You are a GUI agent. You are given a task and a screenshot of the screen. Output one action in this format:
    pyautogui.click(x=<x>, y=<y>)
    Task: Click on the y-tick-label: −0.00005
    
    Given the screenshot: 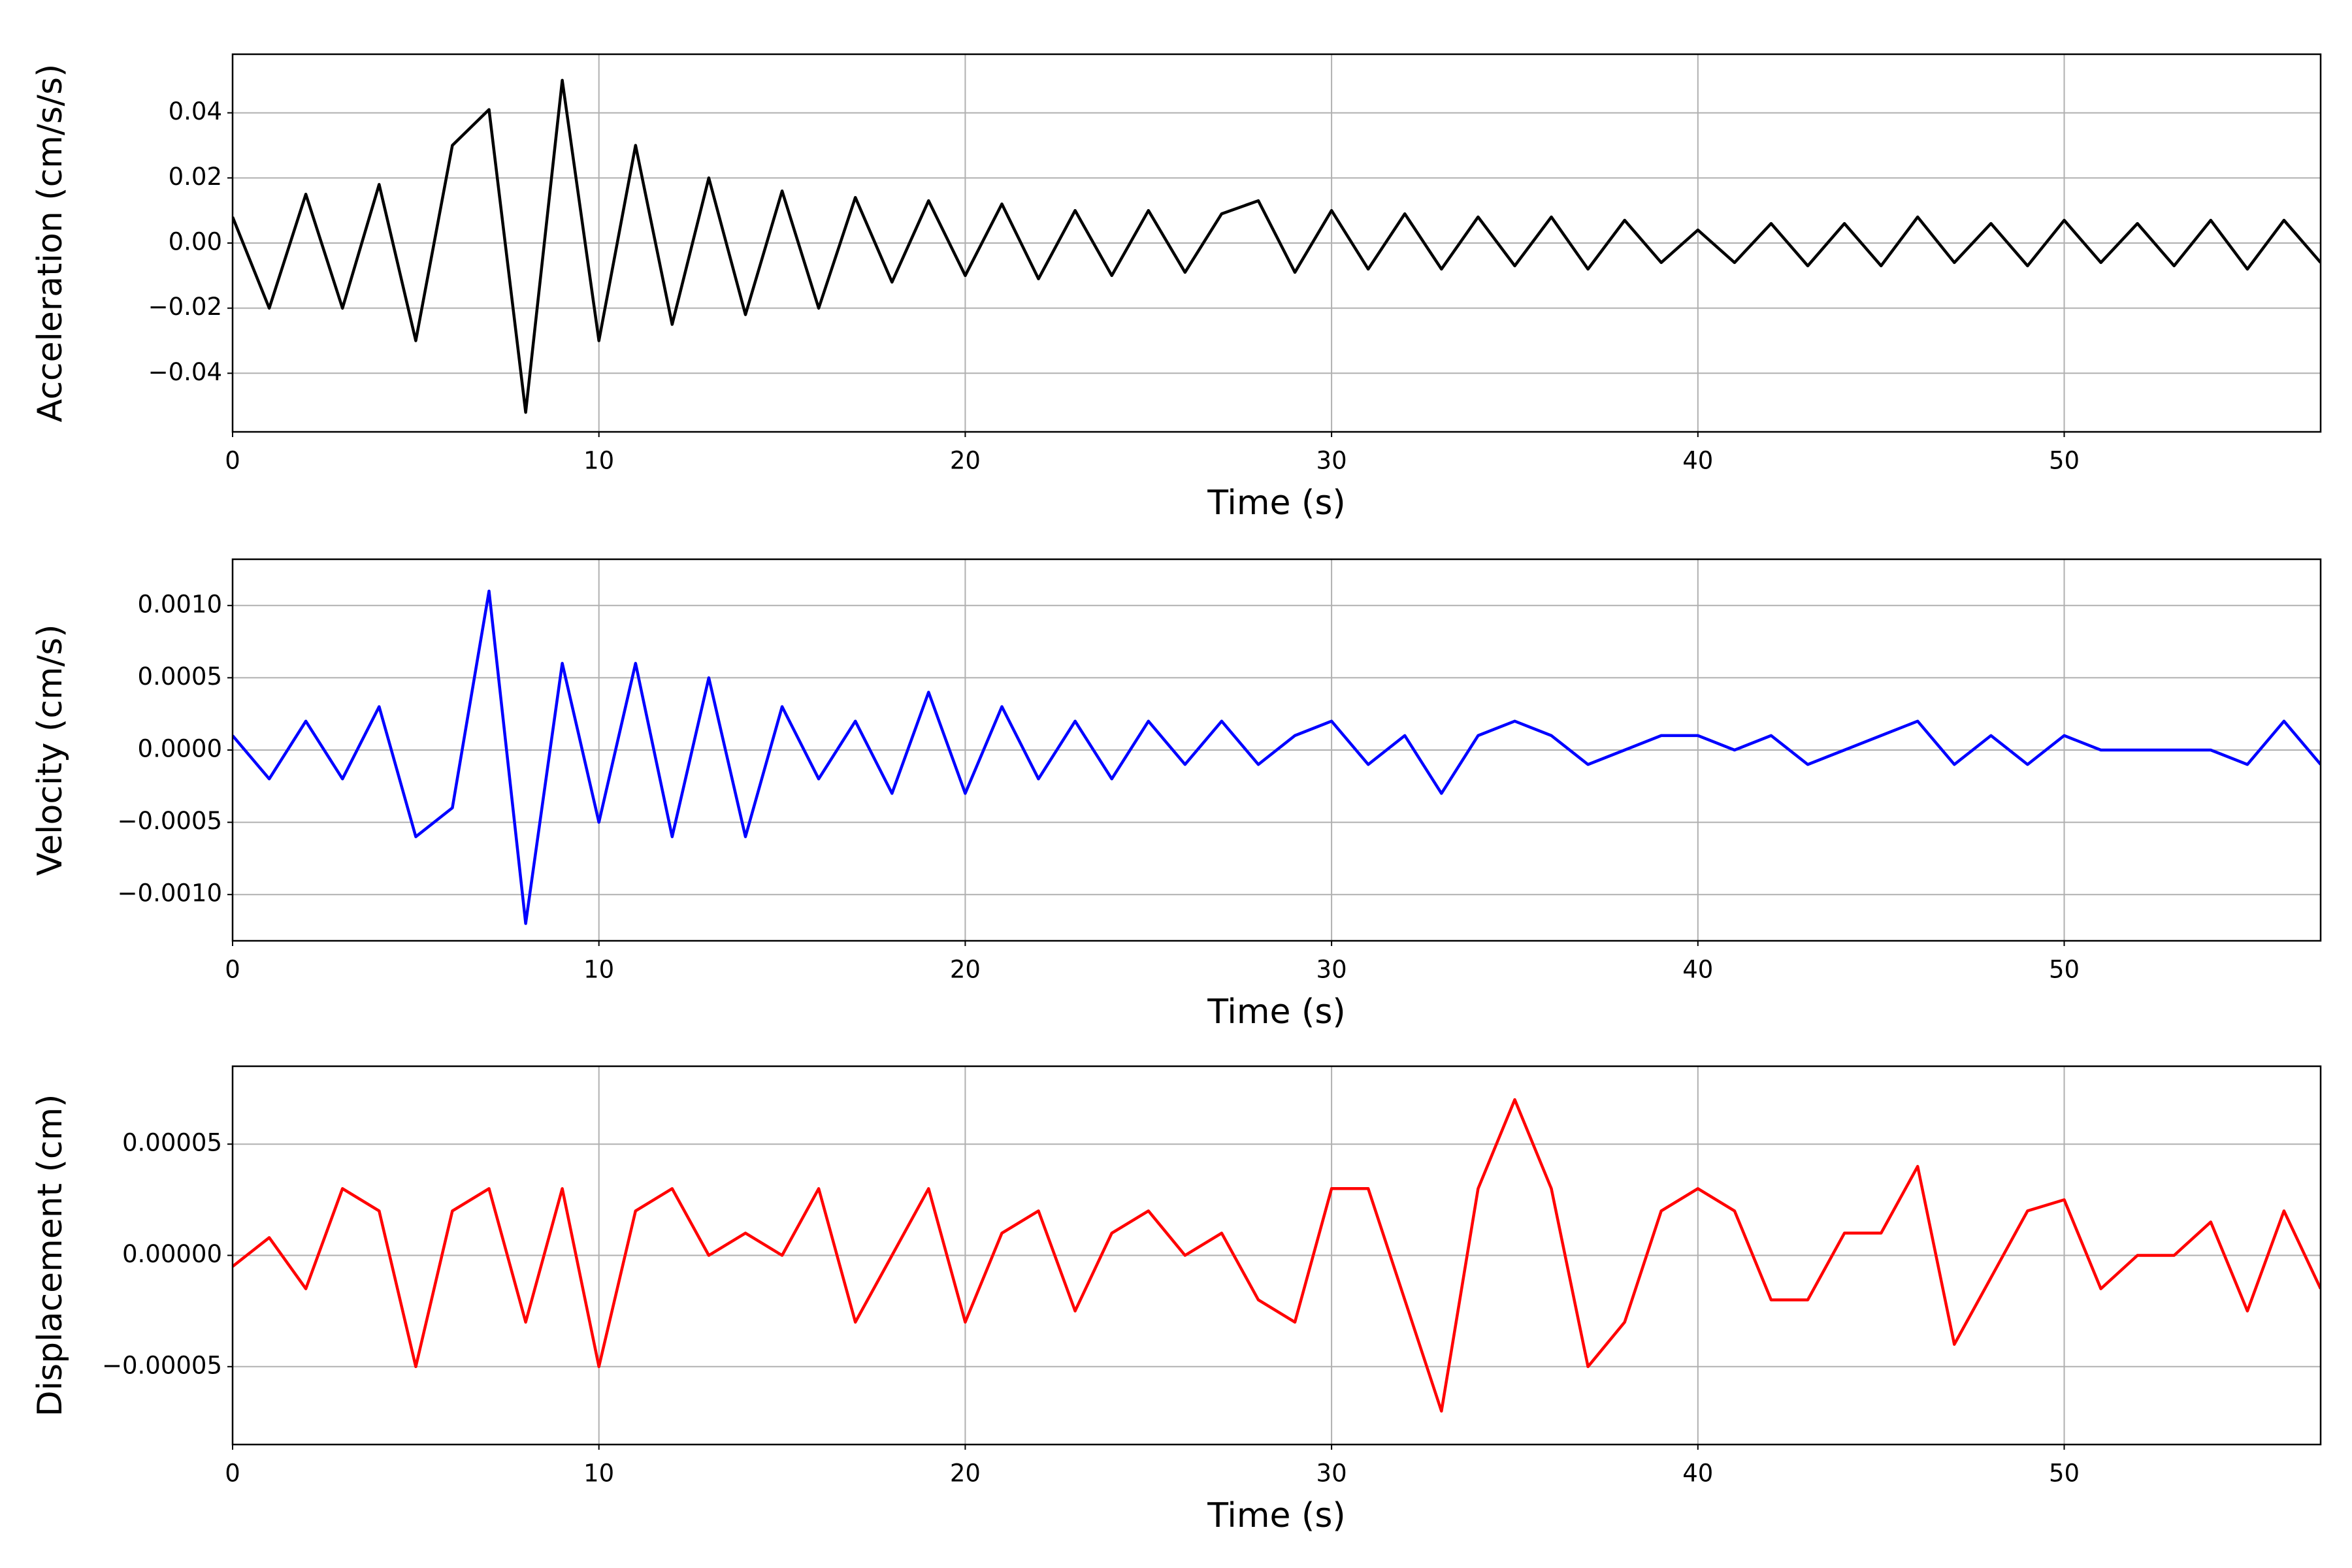 What is the action you would take?
    pyautogui.click(x=162, y=1365)
    